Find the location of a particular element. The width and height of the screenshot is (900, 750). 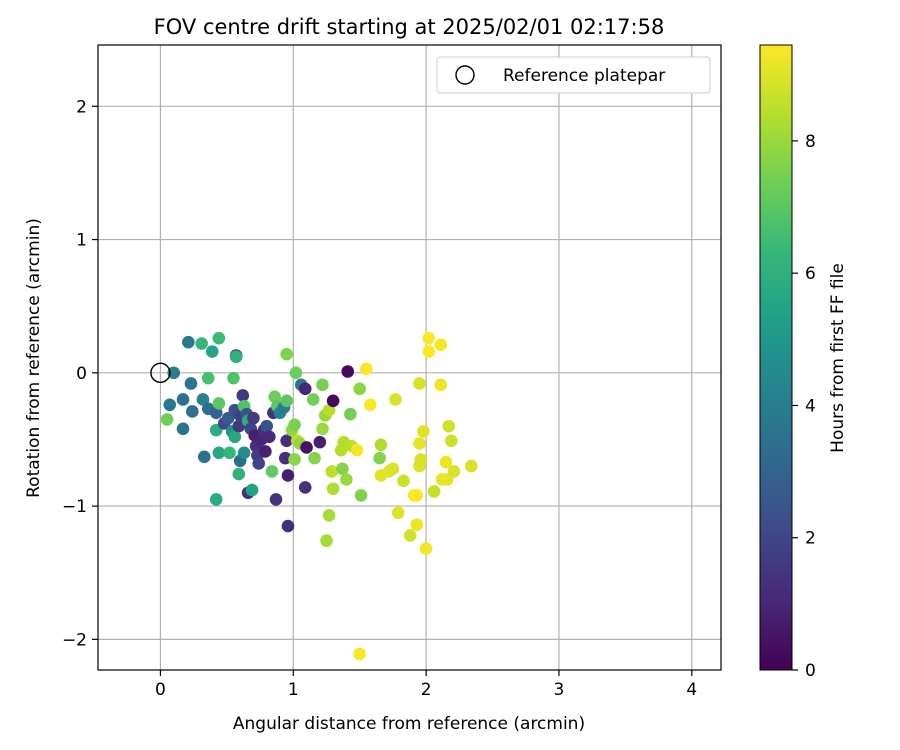

colorbar-tick-label: 2 is located at coordinates (810, 539).